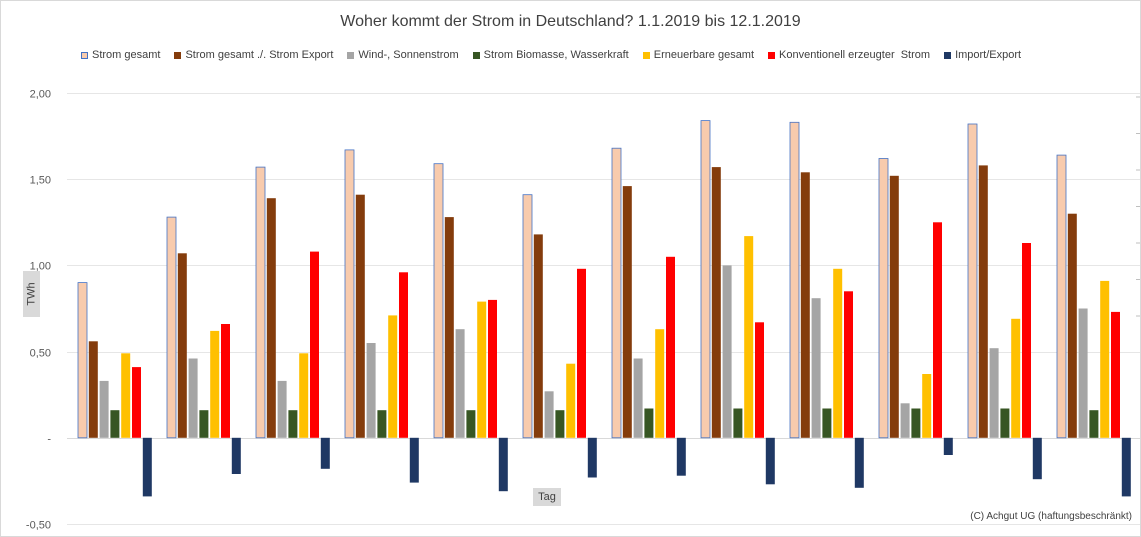 This screenshot has width=1141, height=537. Describe the element at coordinates (547, 497) in the screenshot. I see `x-axis-label: Tag` at that location.